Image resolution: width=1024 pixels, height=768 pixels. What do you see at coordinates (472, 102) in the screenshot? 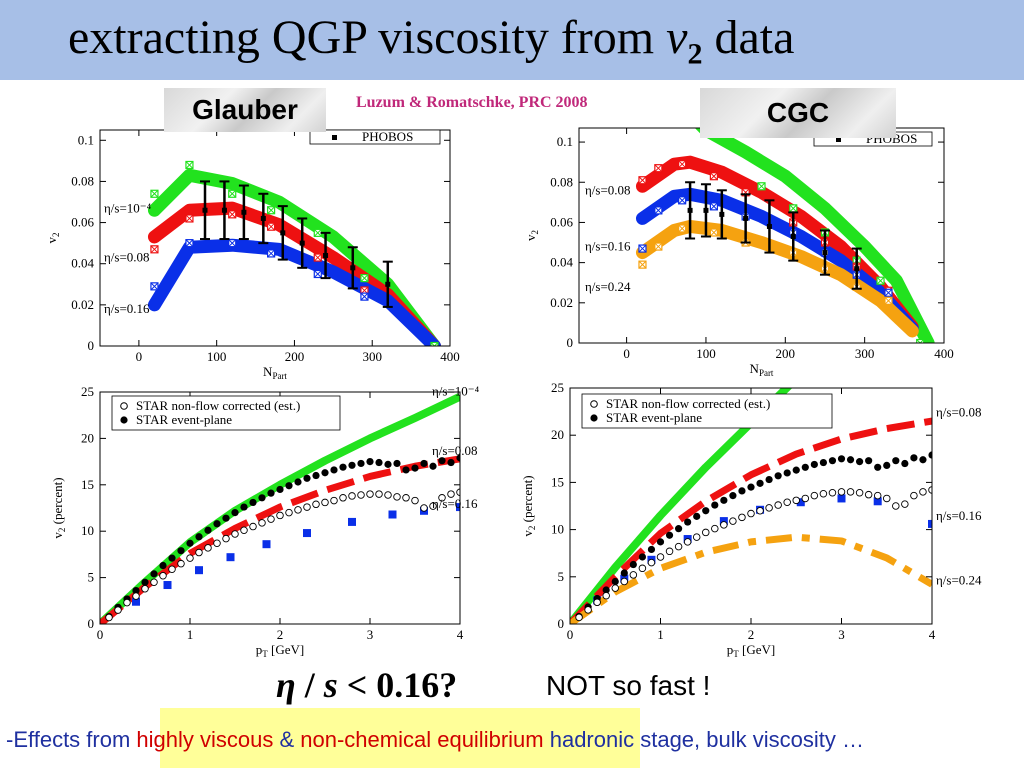
I see `reference-citation: Luzum & Romatschke, PRC 2008` at bounding box center [472, 102].